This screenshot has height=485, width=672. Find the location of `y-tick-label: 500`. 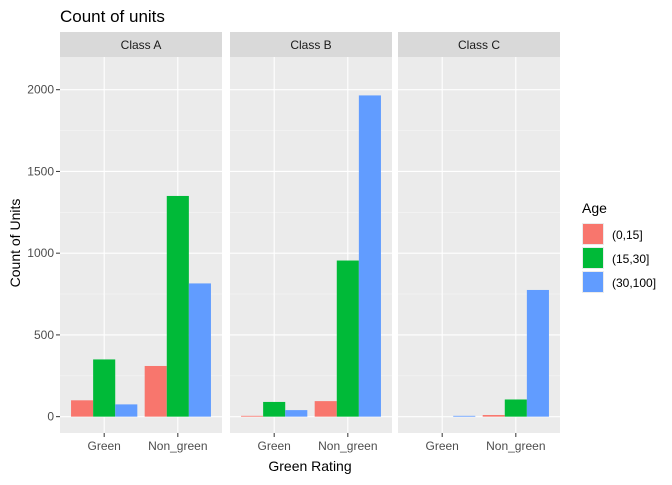

y-tick-label: 500 is located at coordinates (44, 335).